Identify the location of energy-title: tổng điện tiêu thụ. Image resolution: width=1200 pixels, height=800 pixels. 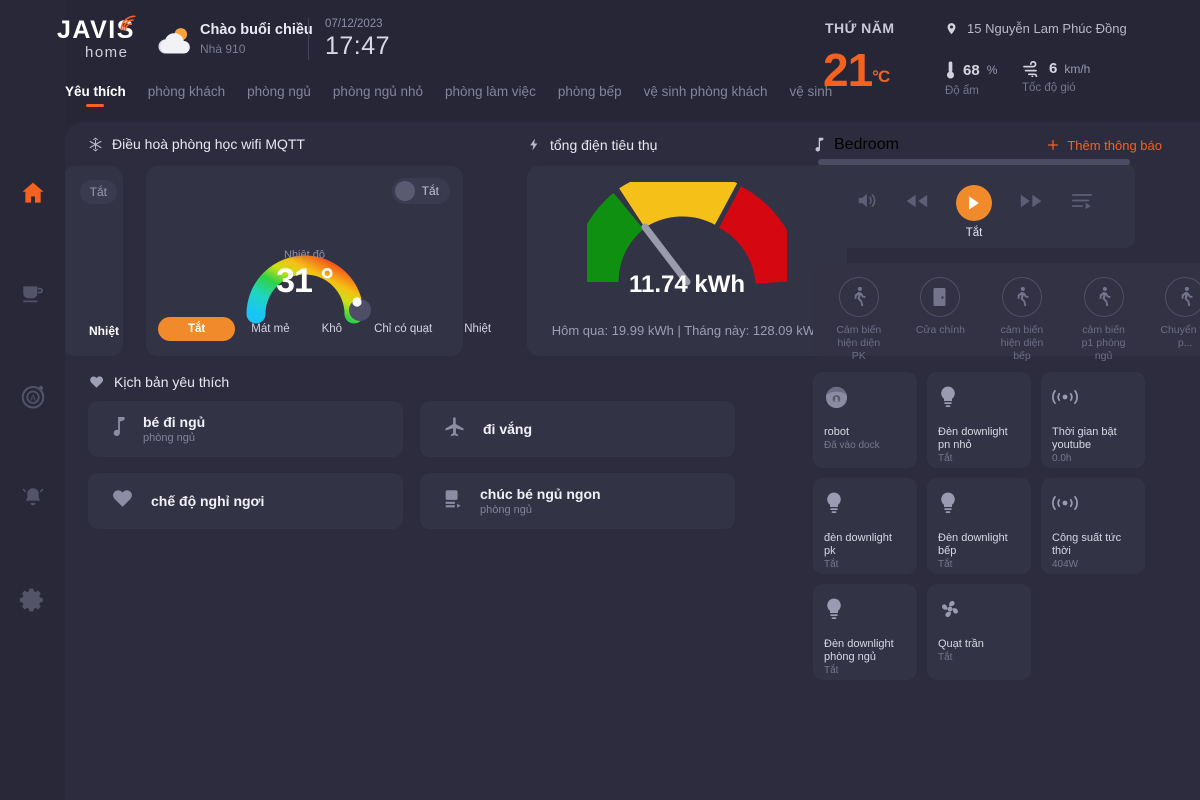
(604, 144).